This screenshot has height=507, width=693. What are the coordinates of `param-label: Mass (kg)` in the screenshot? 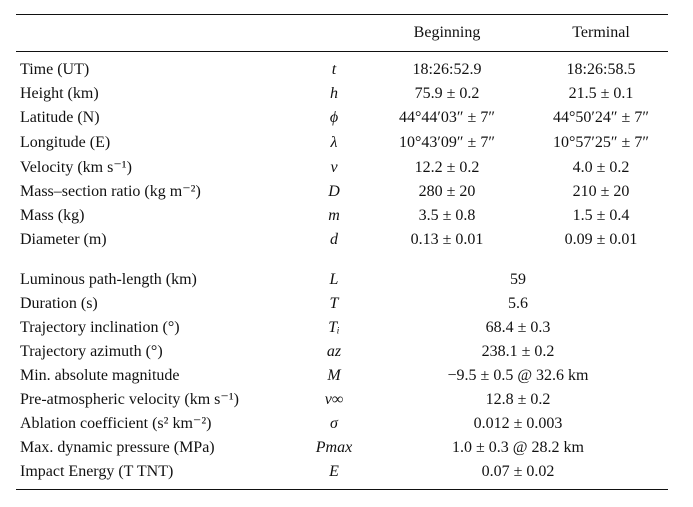 It's located at (52, 215).